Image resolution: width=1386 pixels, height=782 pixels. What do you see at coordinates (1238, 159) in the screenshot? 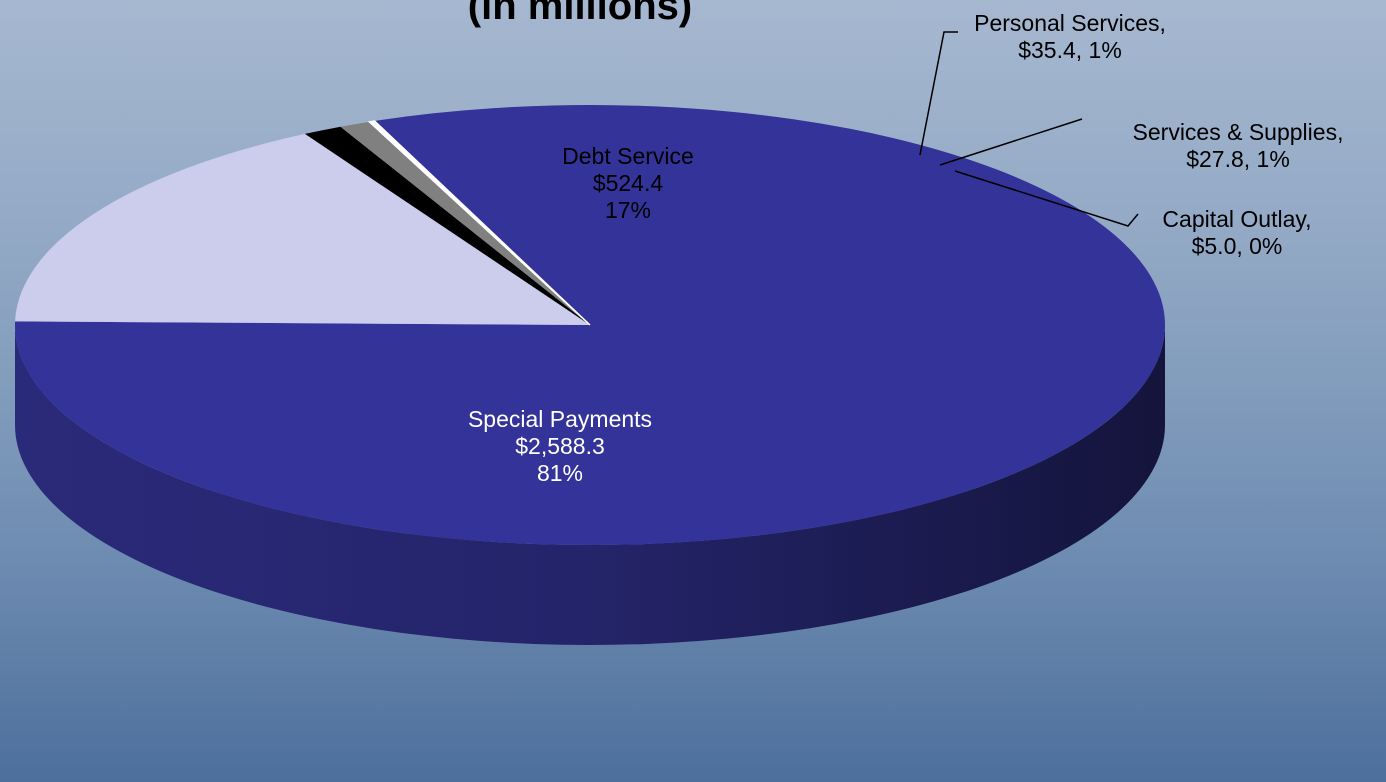
I see `label-services-supplies-value: $27.8, 1%` at bounding box center [1238, 159].